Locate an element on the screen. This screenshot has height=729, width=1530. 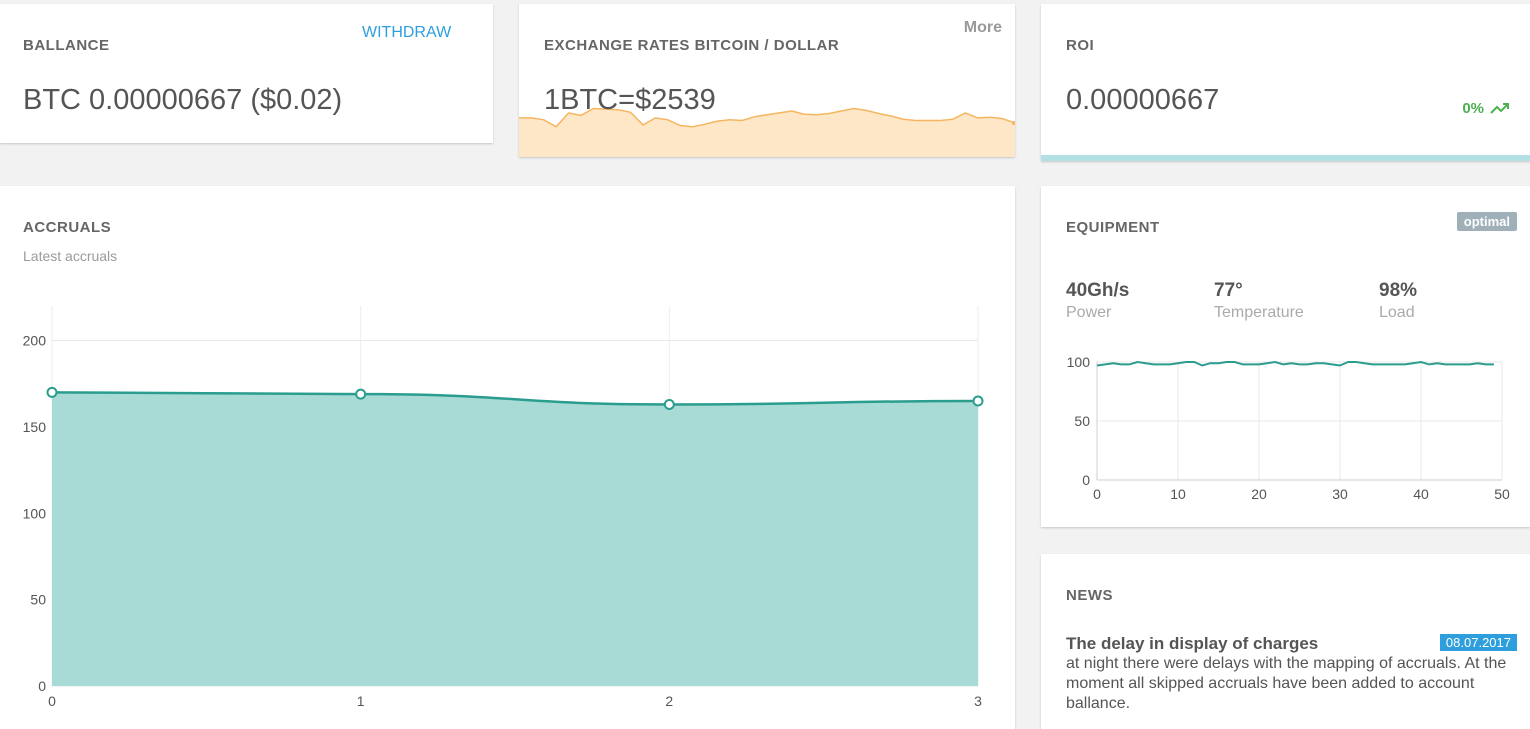
sparkline-area is located at coordinates (767, 132).